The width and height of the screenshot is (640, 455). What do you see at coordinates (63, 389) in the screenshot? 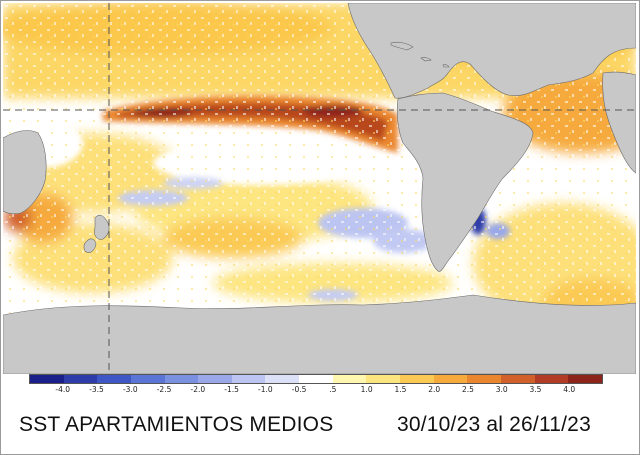
I see `colorbar-tick-label: -4.0` at bounding box center [63, 389].